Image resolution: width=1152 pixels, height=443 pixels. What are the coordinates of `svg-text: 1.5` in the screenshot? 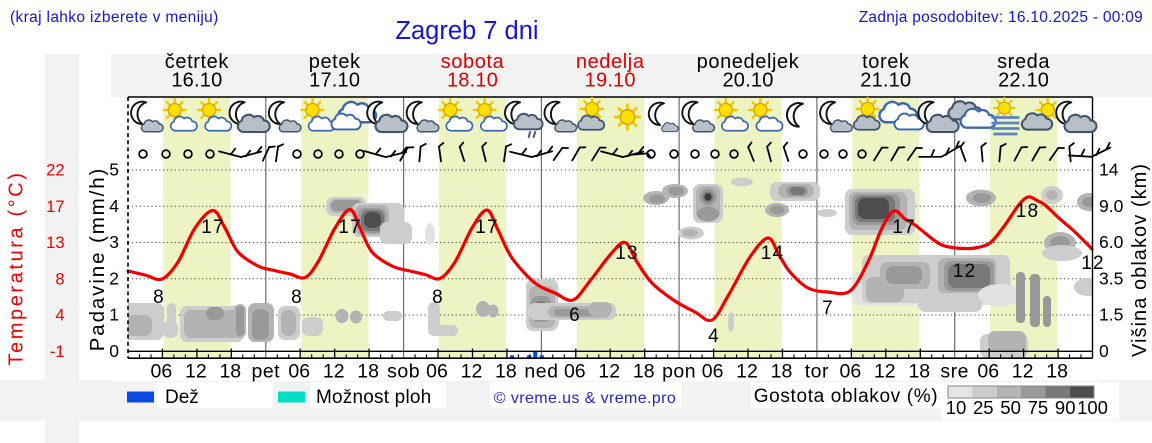 It's located at (1111, 315).